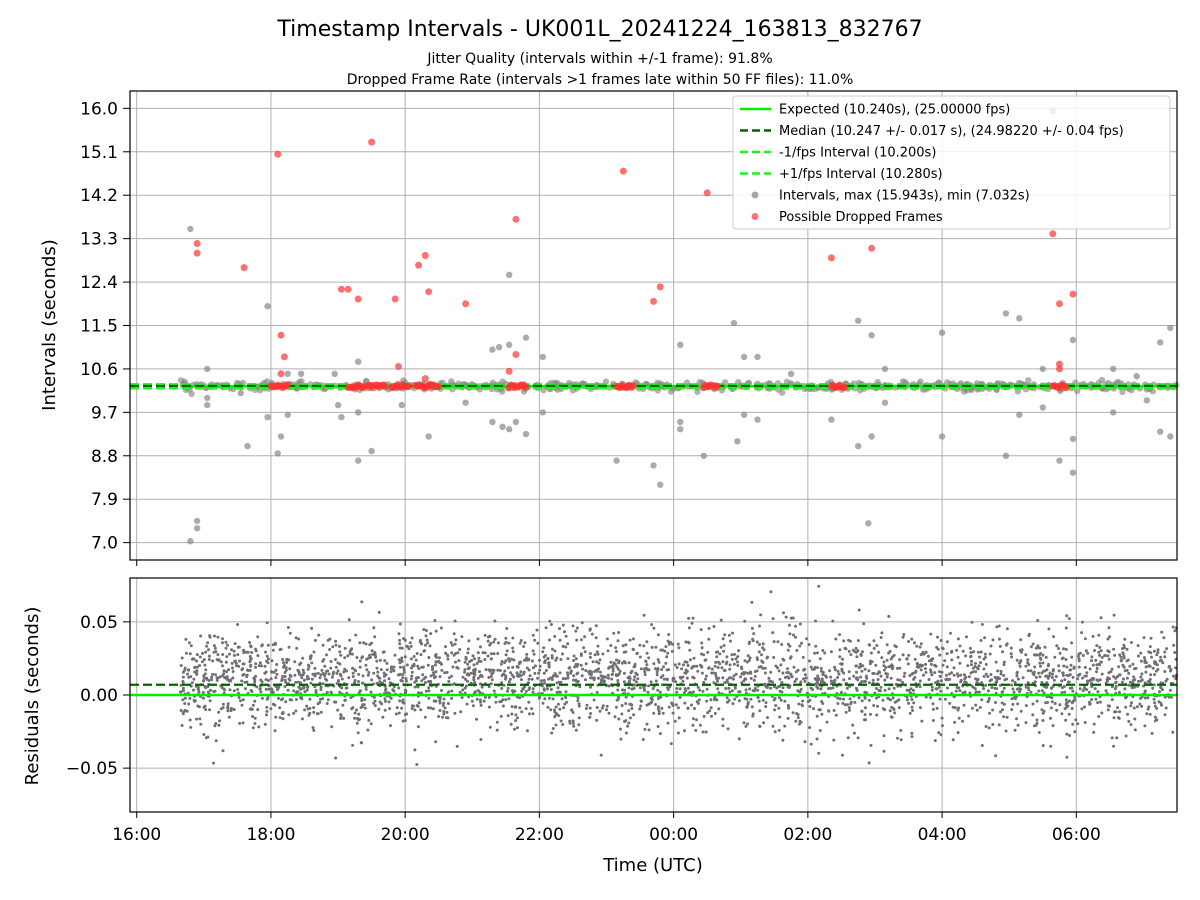  Describe the element at coordinates (841, 174) in the screenshot. I see `legend-item: +1/fps Interval (10.280s)` at that location.